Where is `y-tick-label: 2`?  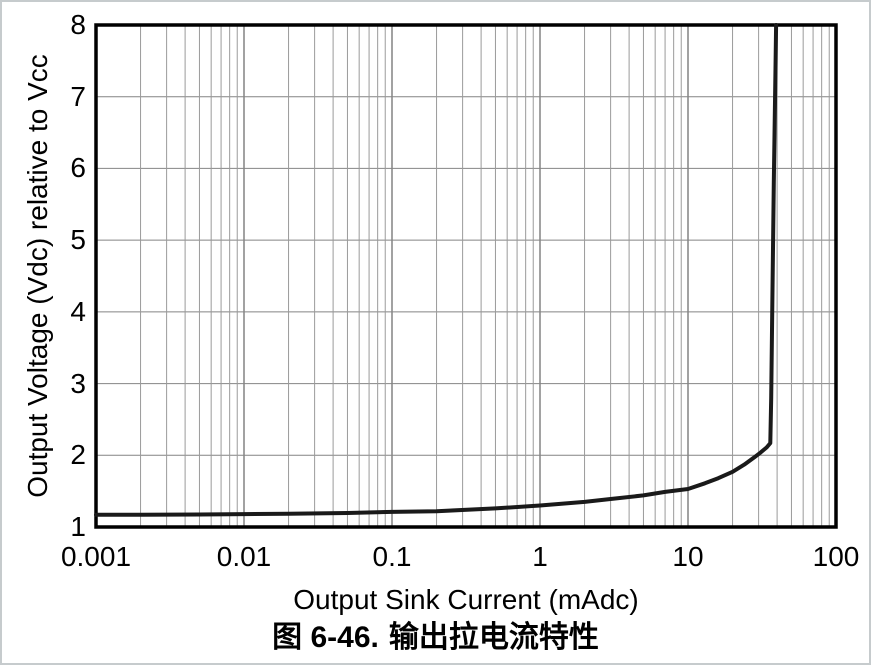 y-tick-label: 2 is located at coordinates (78, 455).